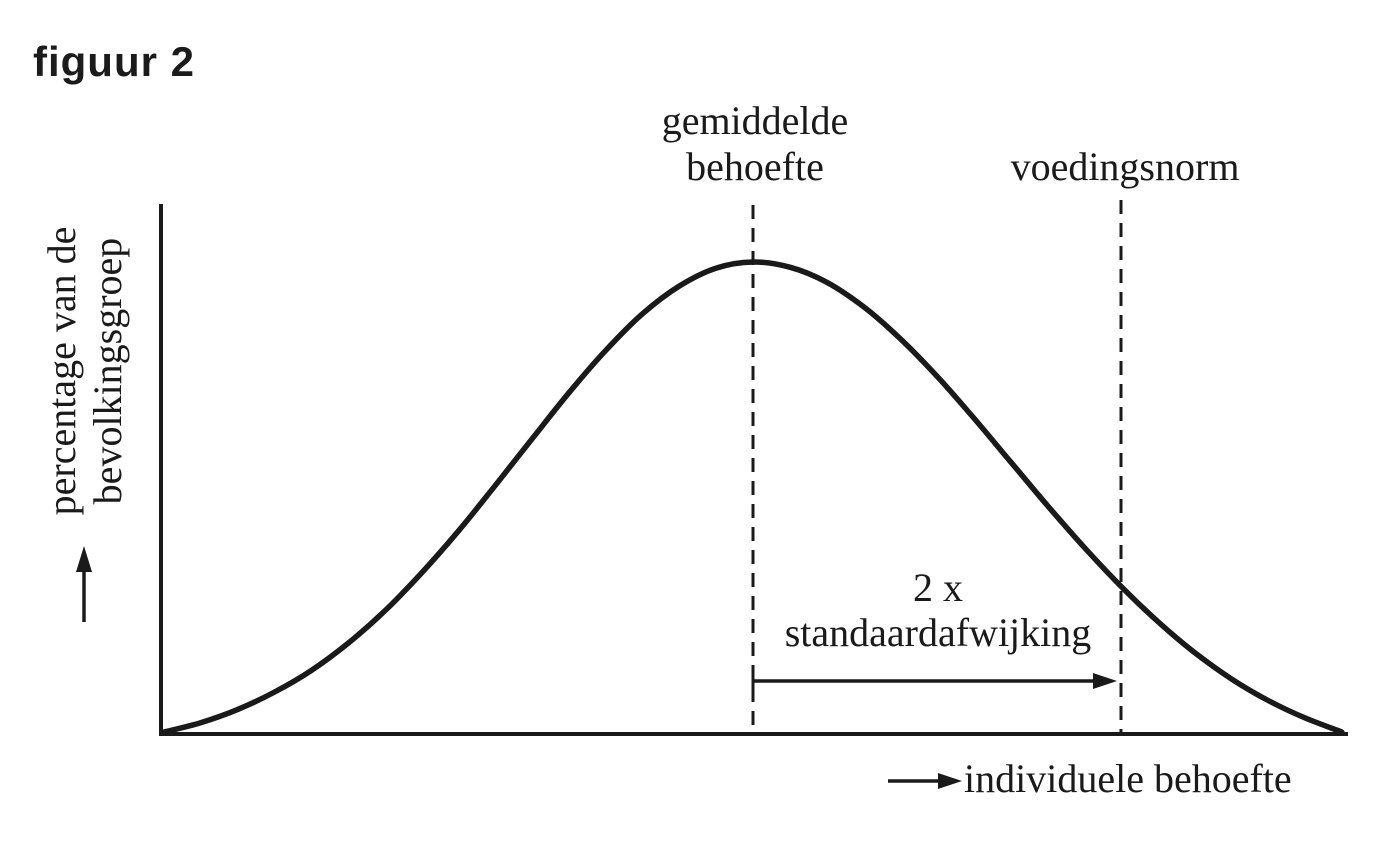 The image size is (1375, 863). Describe the element at coordinates (950, 781) in the screenshot. I see `right-arrow-icon` at that location.